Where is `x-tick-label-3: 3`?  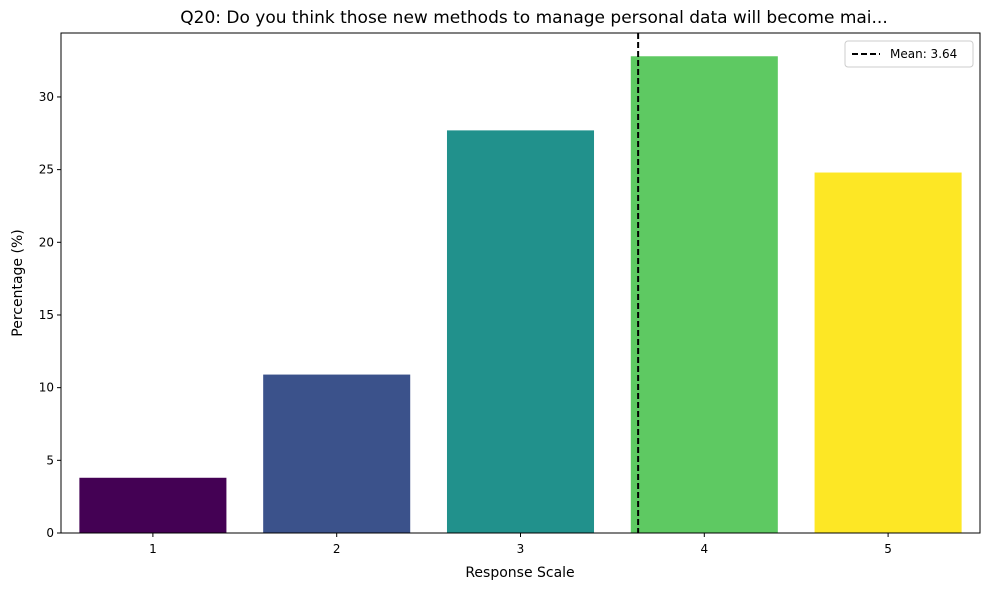 x-tick-label-3: 3 is located at coordinates (521, 549).